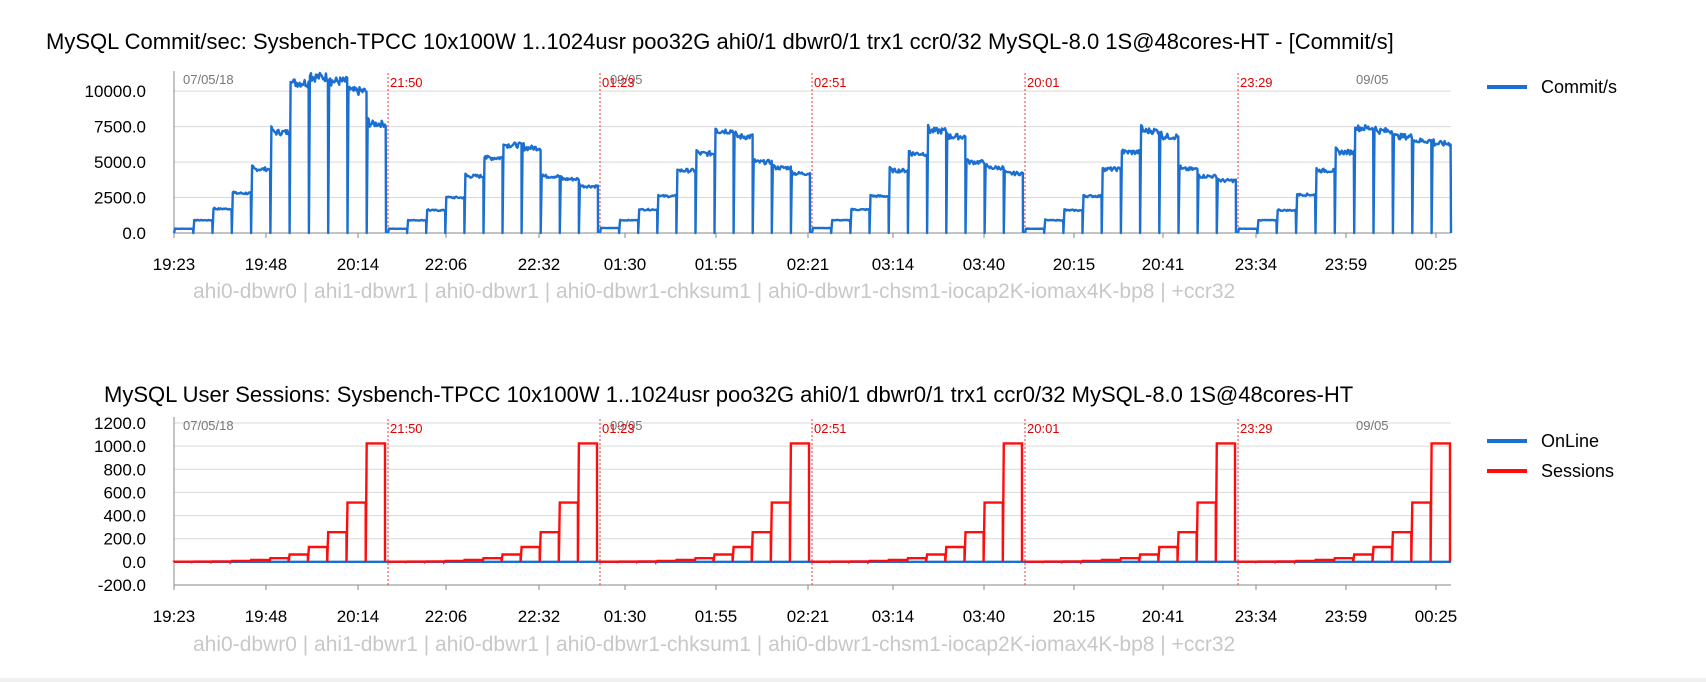 The height and width of the screenshot is (682, 1706). What do you see at coordinates (120, 198) in the screenshot?
I see `y-tick-label: 2500.0` at bounding box center [120, 198].